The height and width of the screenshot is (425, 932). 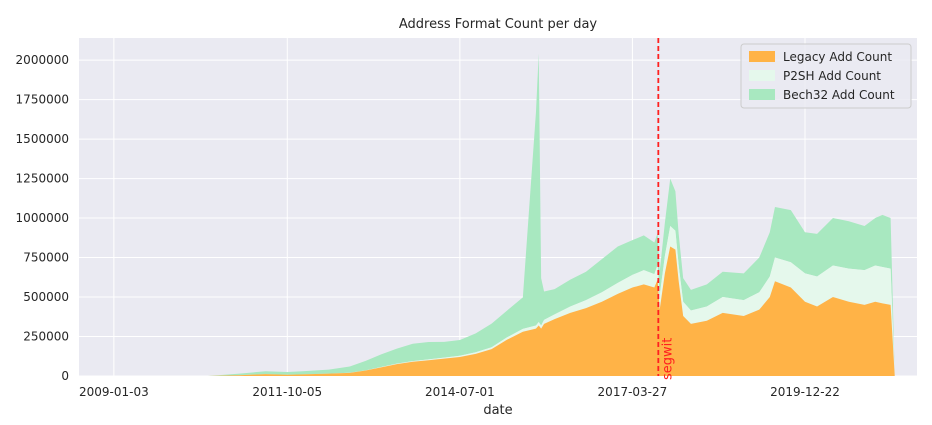 What do you see at coordinates (805, 392) in the screenshot?
I see `x-tick-label: 2019-12-22` at bounding box center [805, 392].